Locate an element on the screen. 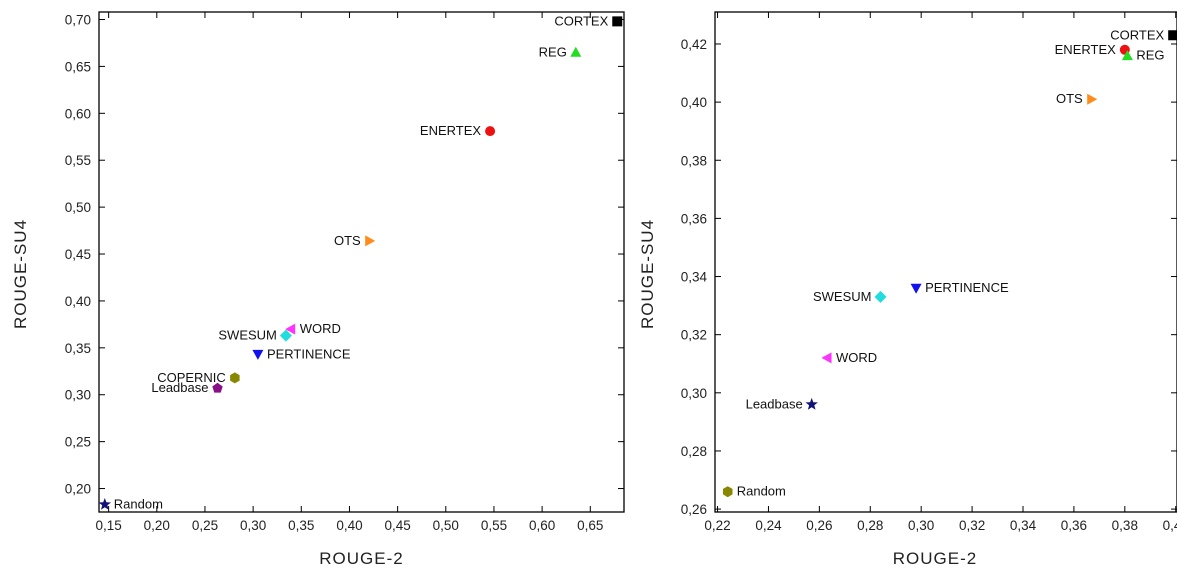  x-tick-label: 0,45 is located at coordinates (397, 525).